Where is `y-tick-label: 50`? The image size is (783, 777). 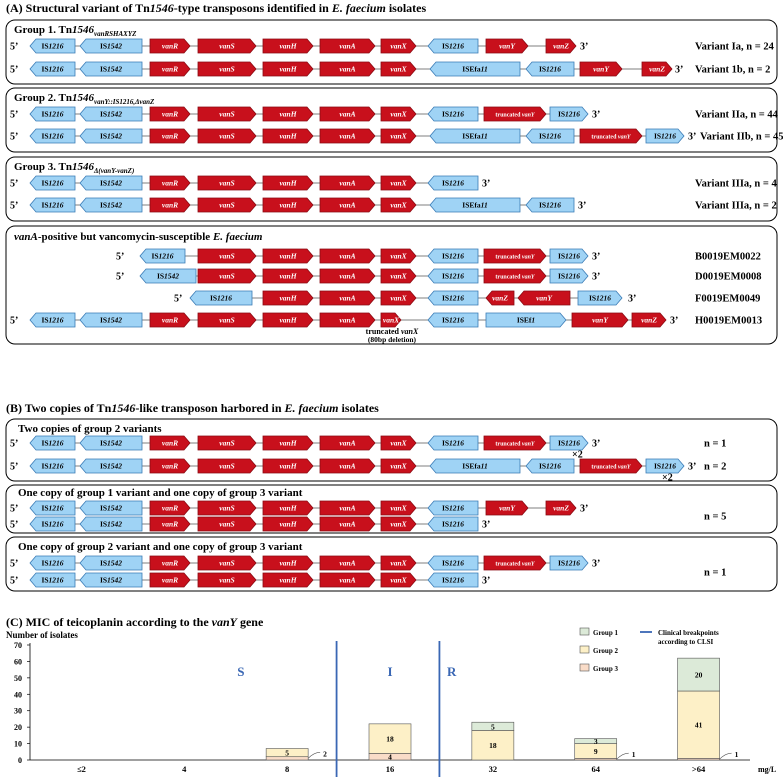 y-tick-label: 50 is located at coordinates (18, 678).